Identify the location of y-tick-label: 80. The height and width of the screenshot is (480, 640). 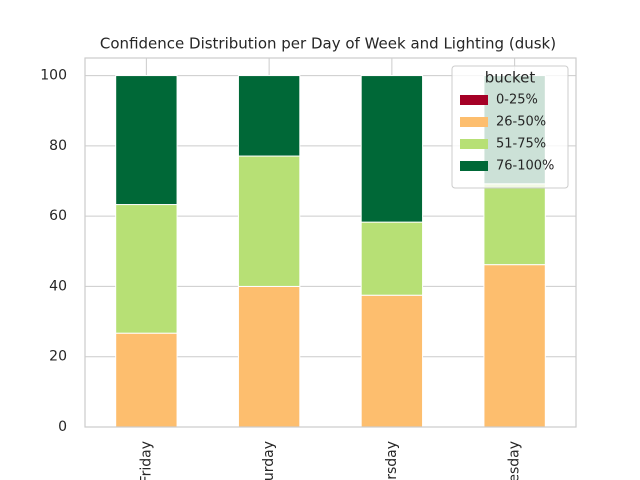
(58, 146).